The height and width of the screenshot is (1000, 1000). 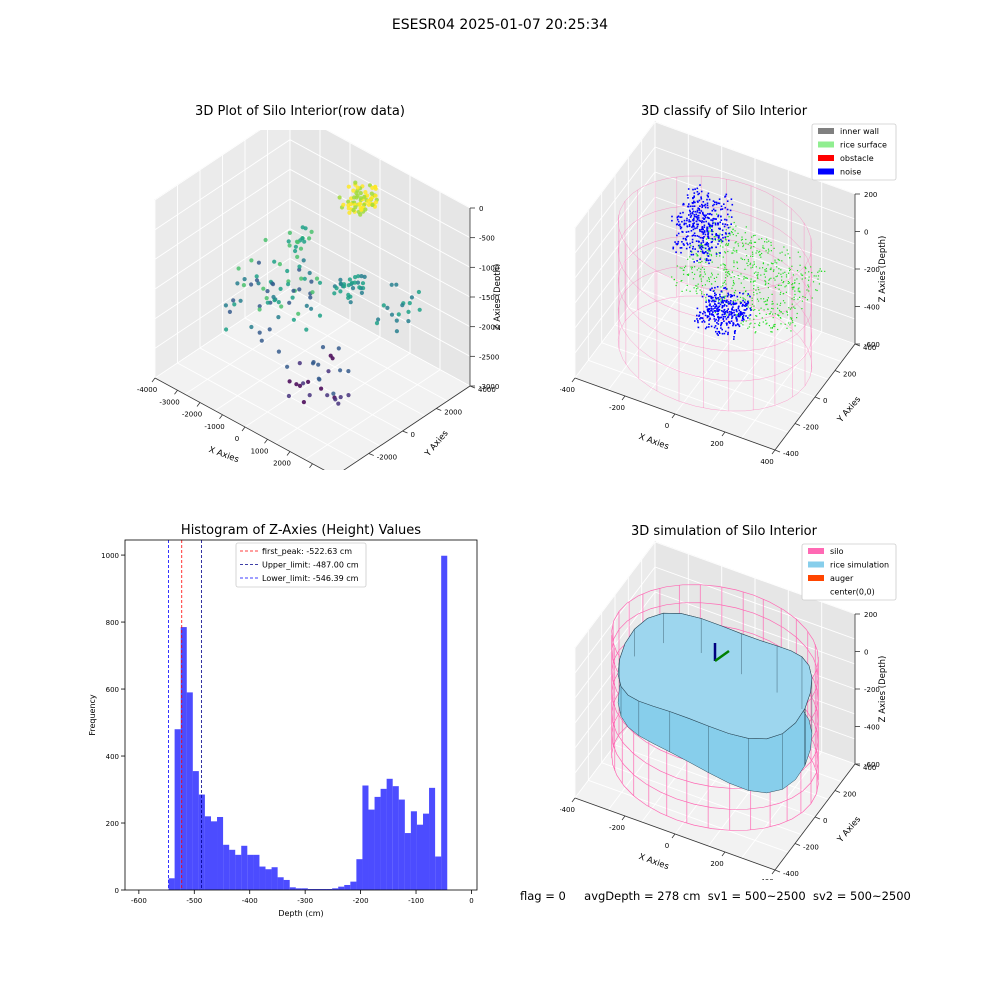 I want to click on sim-rice-surface, so click(x=715, y=703).